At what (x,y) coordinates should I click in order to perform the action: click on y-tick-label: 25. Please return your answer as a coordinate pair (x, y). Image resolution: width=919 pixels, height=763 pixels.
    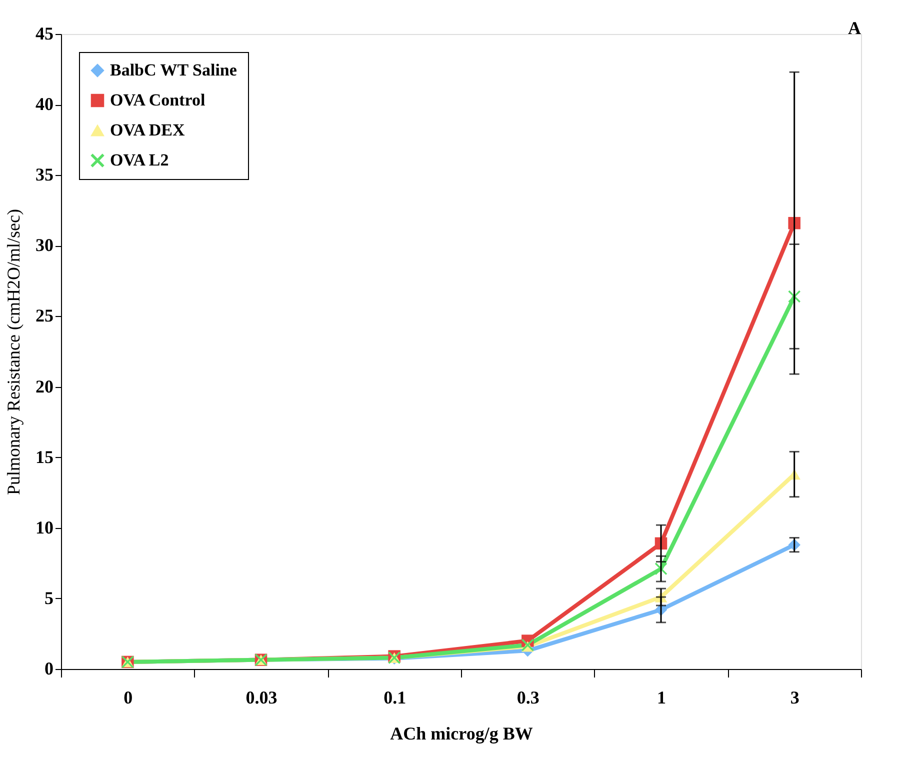
    Looking at the image, I should click on (45, 316).